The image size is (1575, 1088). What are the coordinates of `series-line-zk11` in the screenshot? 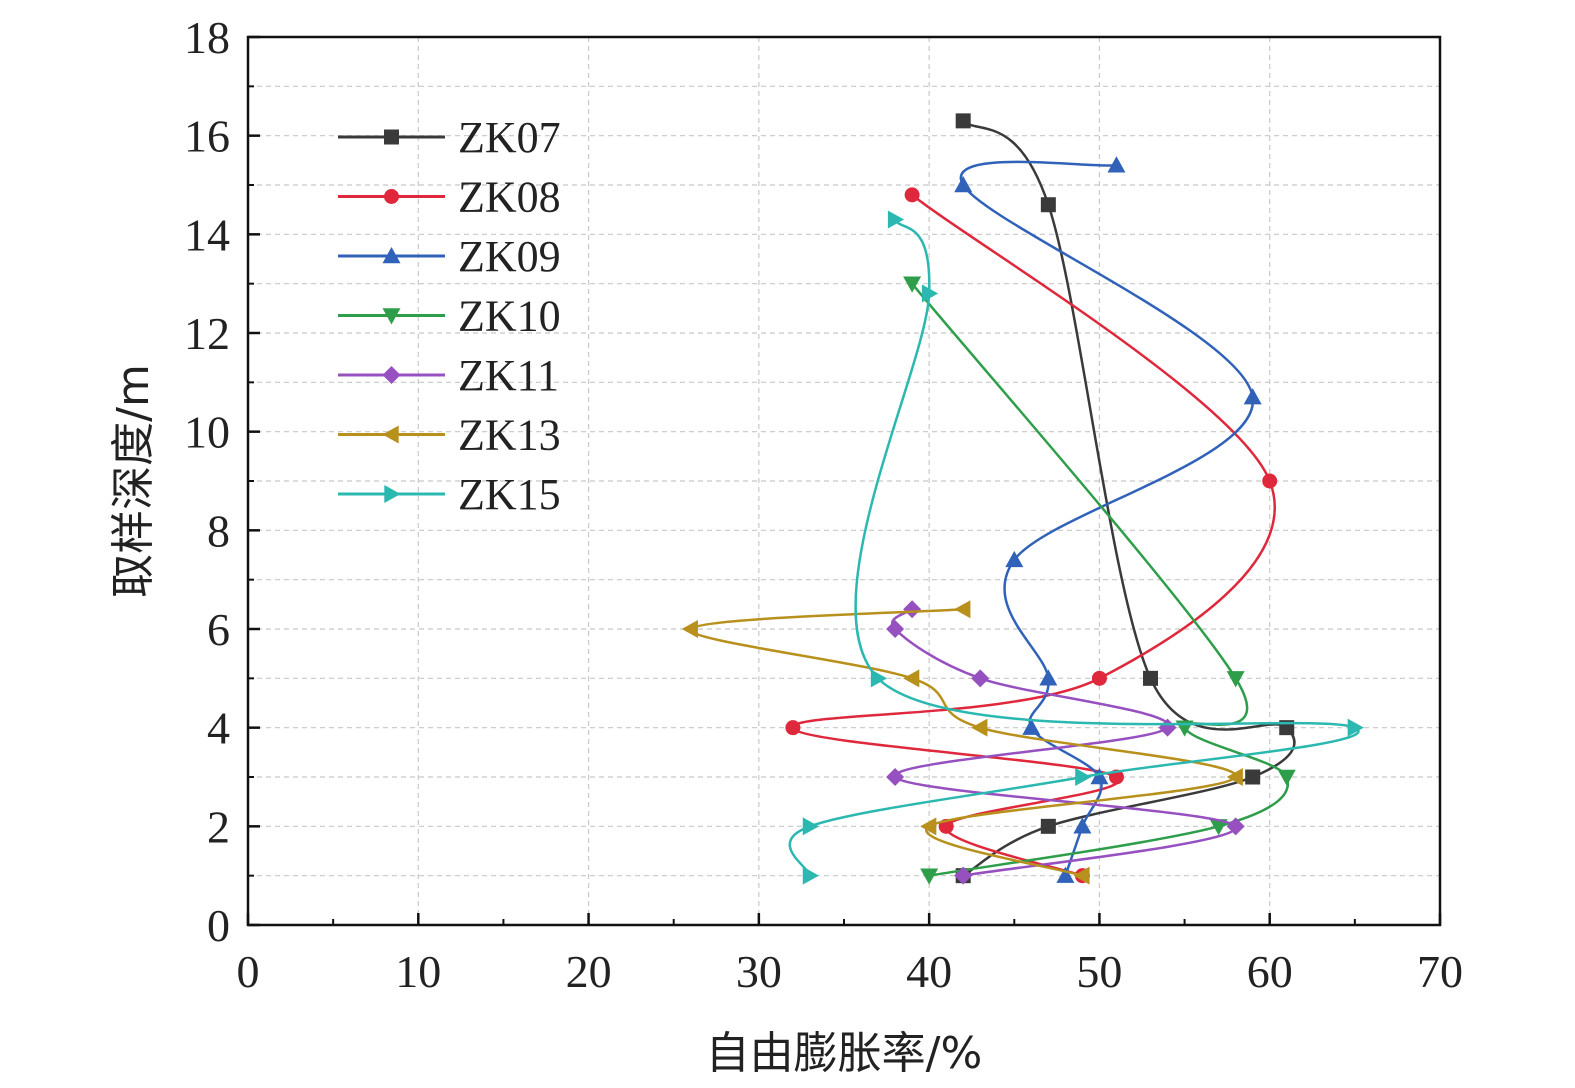 It's located at (1064, 742).